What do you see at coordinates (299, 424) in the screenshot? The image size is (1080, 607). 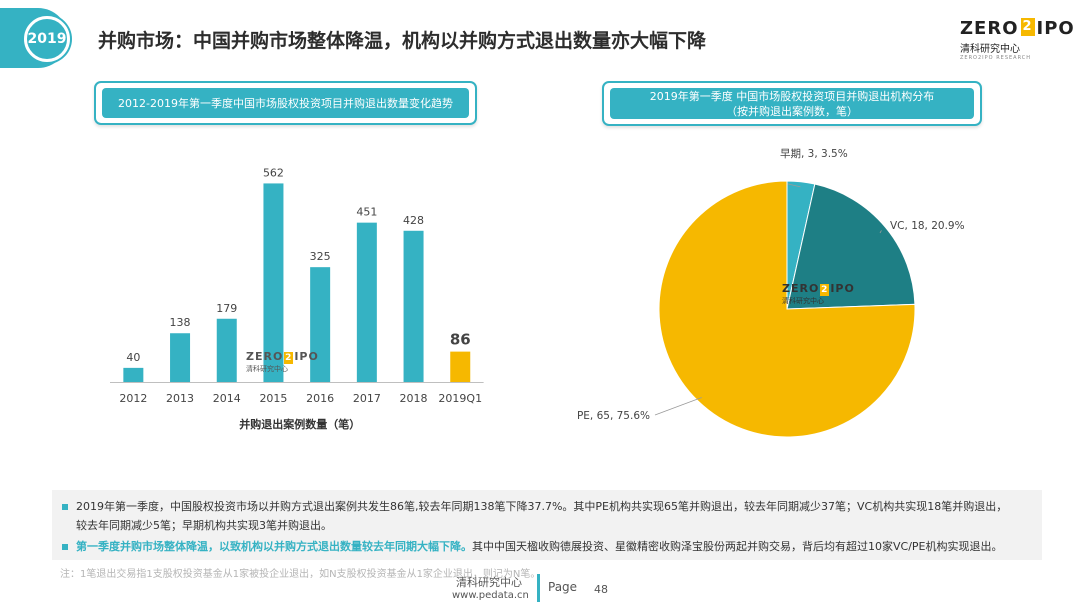 I see `bar-x-axis-title: 并购退出案例数量（笔）` at bounding box center [299, 424].